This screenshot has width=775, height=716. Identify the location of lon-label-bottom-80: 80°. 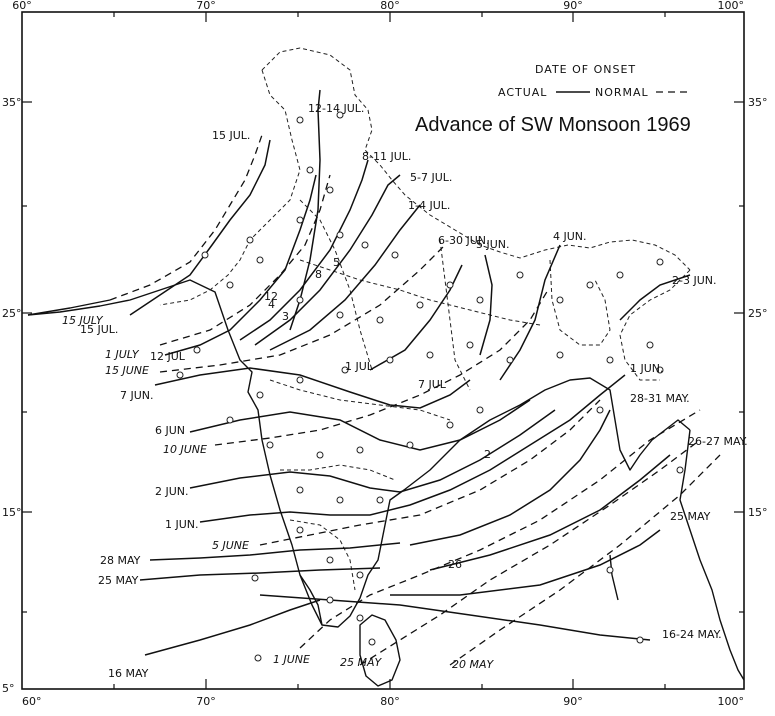
(390, 701).